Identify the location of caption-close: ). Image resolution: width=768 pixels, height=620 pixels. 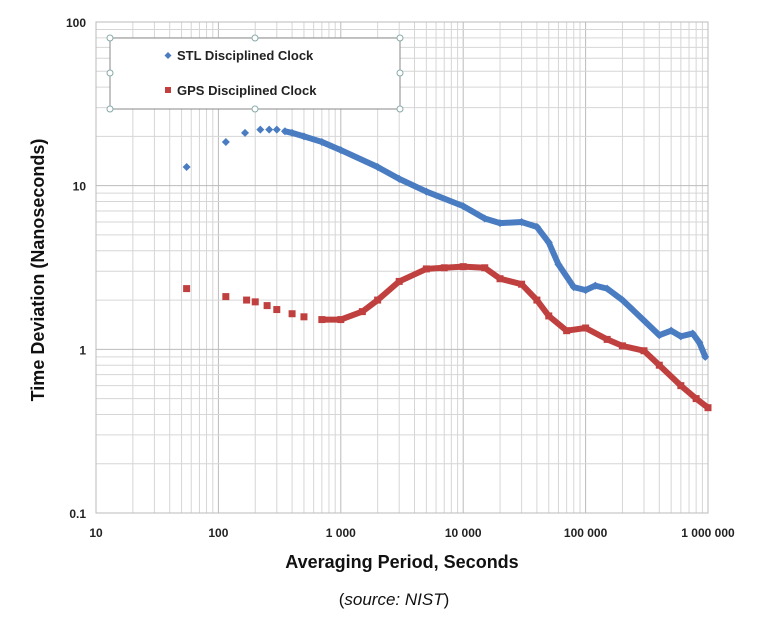
(446, 599).